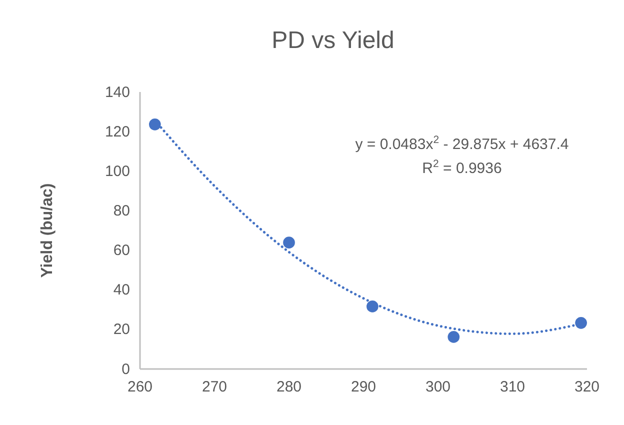 The height and width of the screenshot is (425, 624). Describe the element at coordinates (289, 387) in the screenshot. I see `x-tick-label: 280` at that location.